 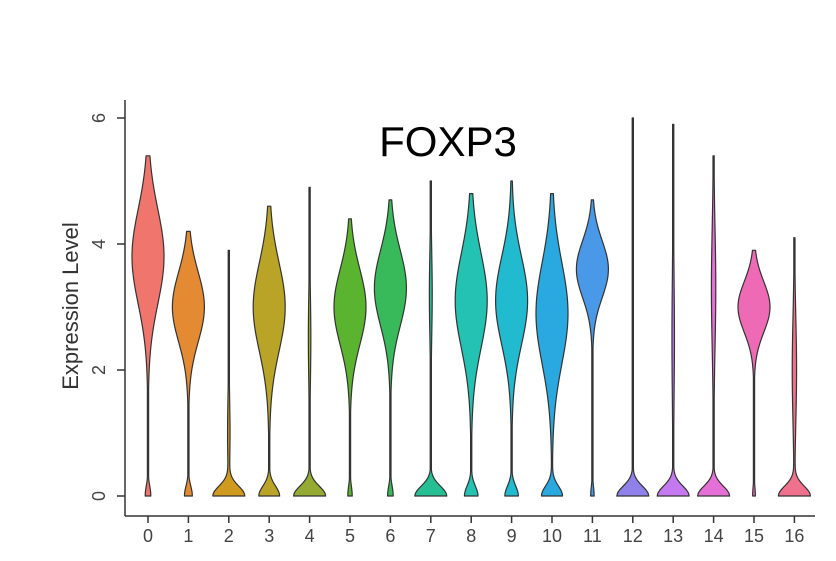 What do you see at coordinates (99, 118) in the screenshot?
I see `y-tick-label: 6` at bounding box center [99, 118].